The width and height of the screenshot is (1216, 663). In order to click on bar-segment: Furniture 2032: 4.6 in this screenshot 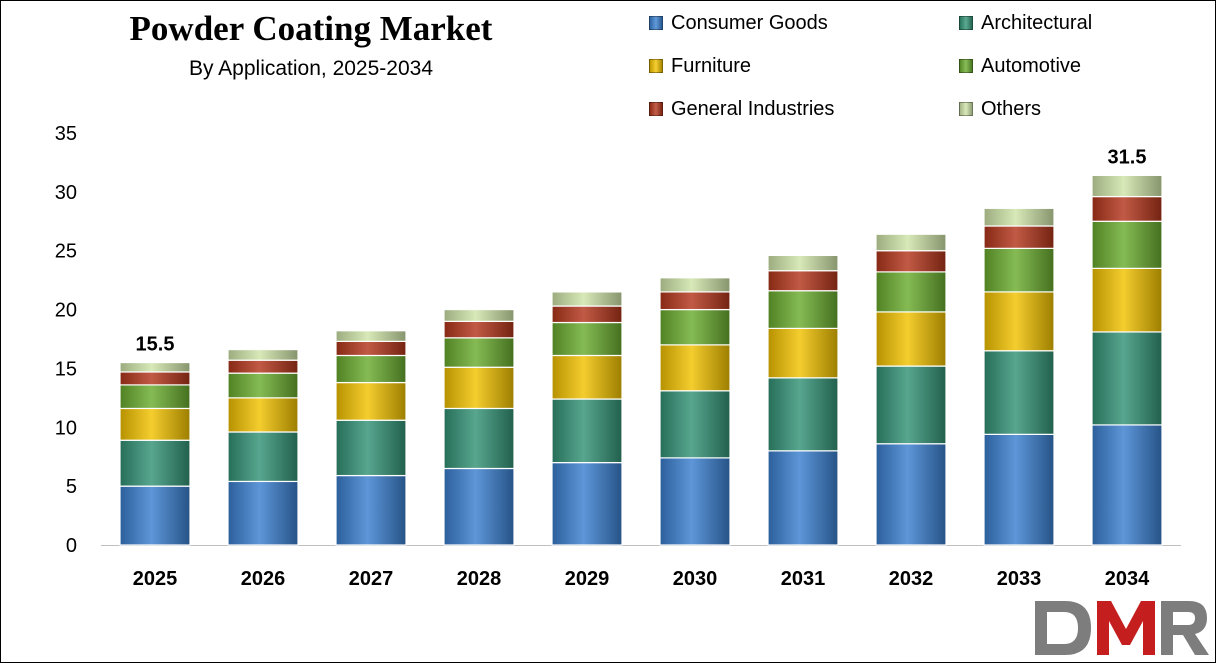, I will do `click(911, 339)`.